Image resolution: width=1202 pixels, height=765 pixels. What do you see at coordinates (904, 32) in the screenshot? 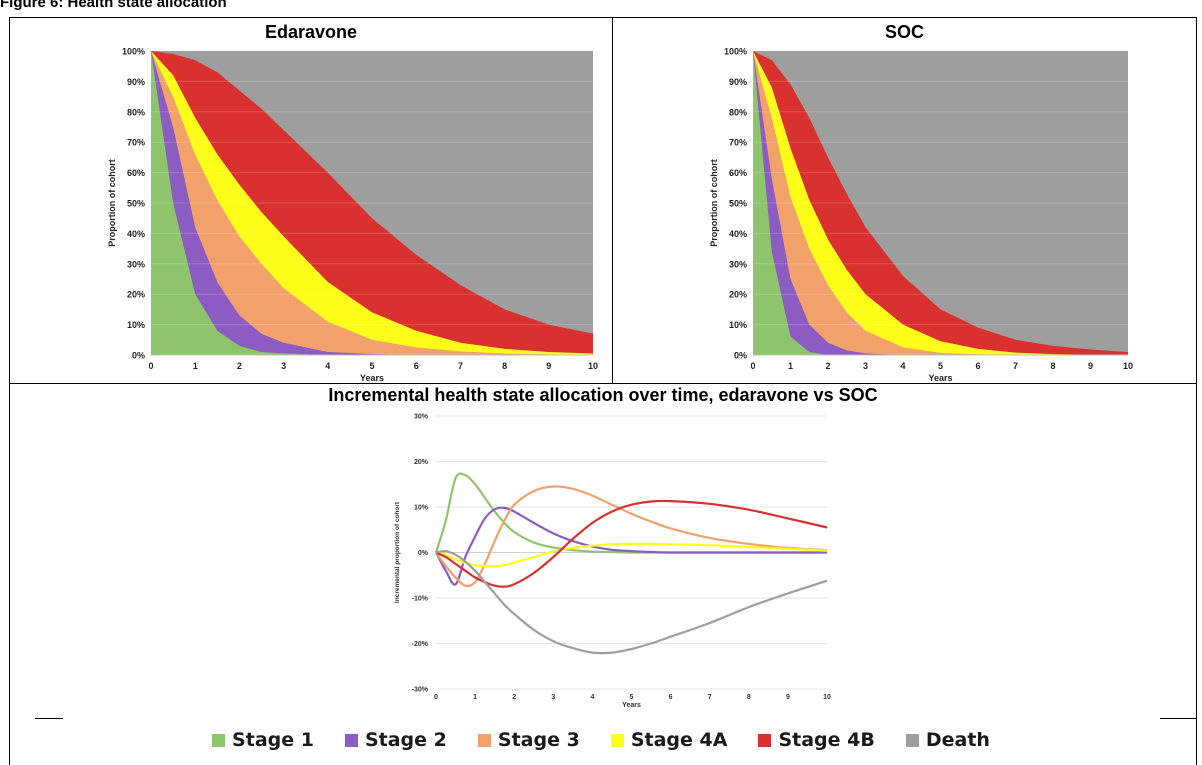
I see `soc-panel-title: SOC` at bounding box center [904, 32].